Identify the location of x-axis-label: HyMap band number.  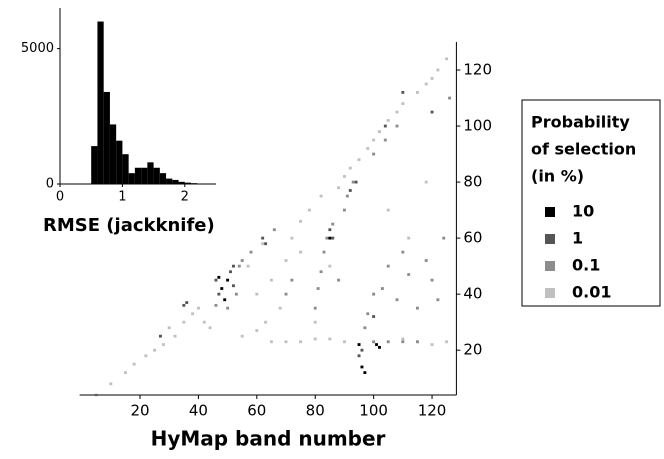
(268, 439).